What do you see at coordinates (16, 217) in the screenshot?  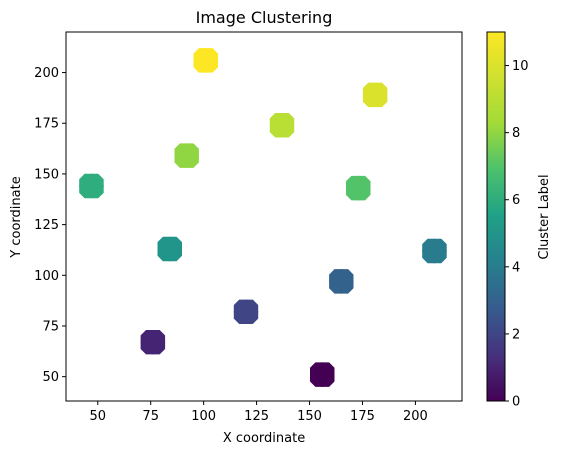 I see `y-axis-label: Y coordinate` at bounding box center [16, 217].